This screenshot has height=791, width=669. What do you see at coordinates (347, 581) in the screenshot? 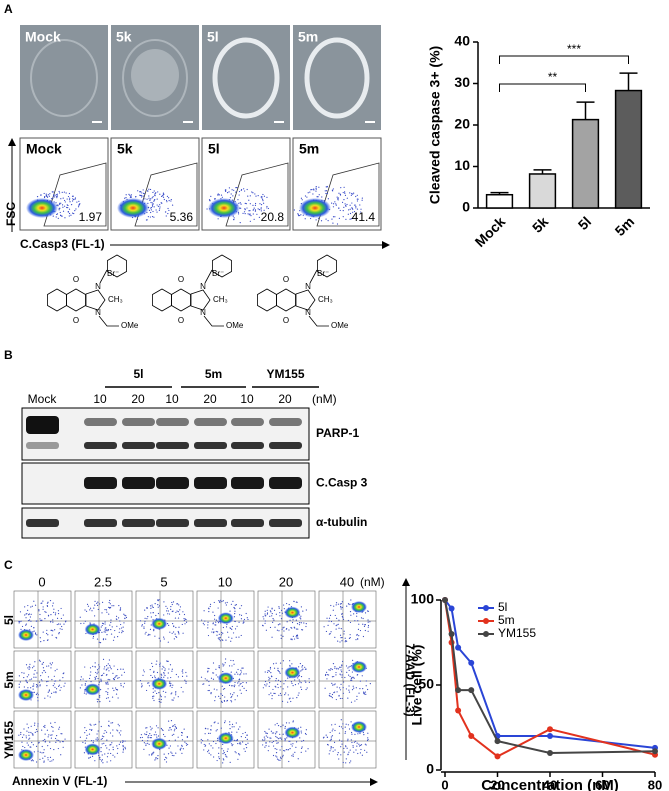
I see `column-label: 40` at bounding box center [347, 581].